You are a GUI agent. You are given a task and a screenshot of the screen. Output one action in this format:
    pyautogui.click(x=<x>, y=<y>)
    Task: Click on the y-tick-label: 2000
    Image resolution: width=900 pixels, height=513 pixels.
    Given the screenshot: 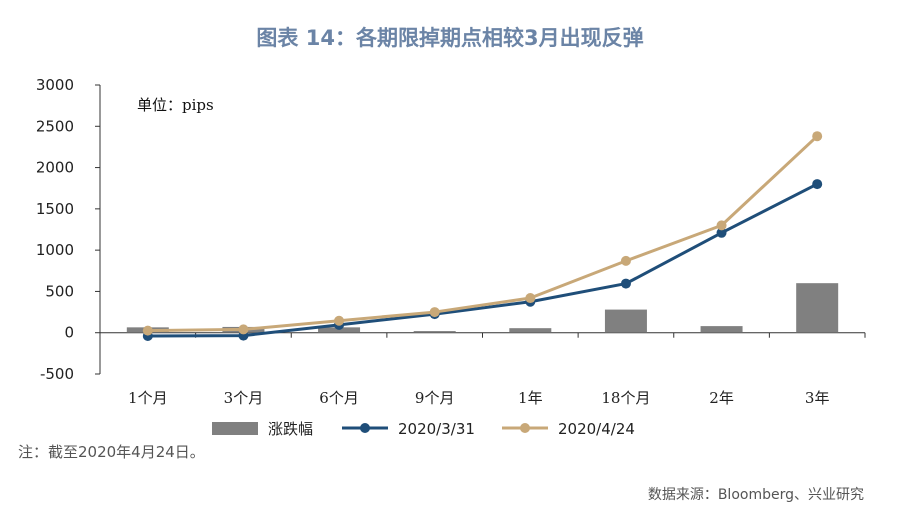 What is the action you would take?
    pyautogui.click(x=55, y=168)
    